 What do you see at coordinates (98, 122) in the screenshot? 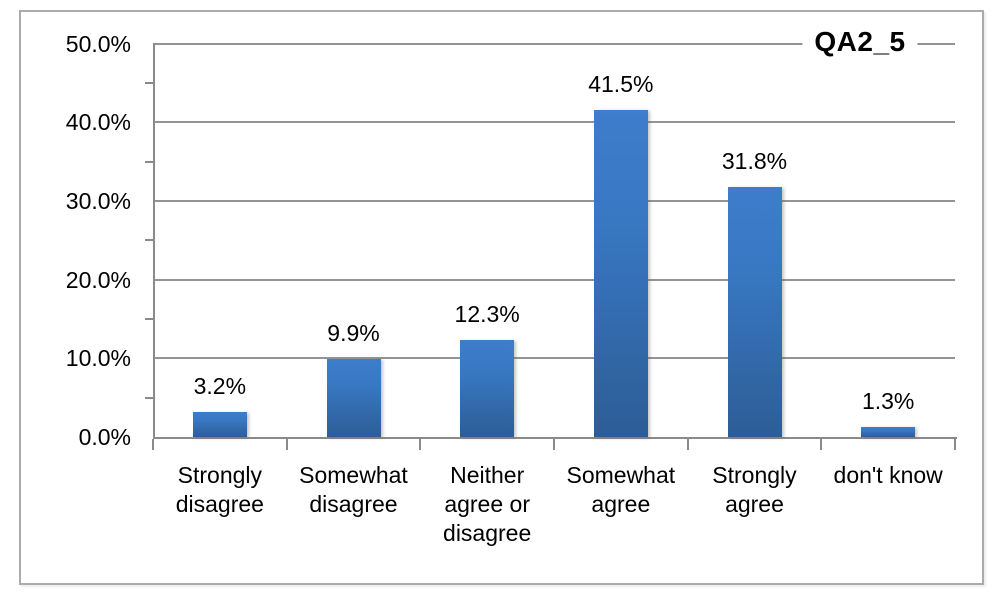
I see `y-axis-tick-label: 40.0%` at bounding box center [98, 122].